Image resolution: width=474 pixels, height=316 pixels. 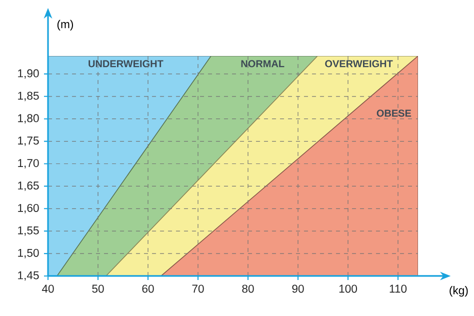 What do you see at coordinates (126, 64) in the screenshot?
I see `series-label: UNDERWEIGHT` at bounding box center [126, 64].